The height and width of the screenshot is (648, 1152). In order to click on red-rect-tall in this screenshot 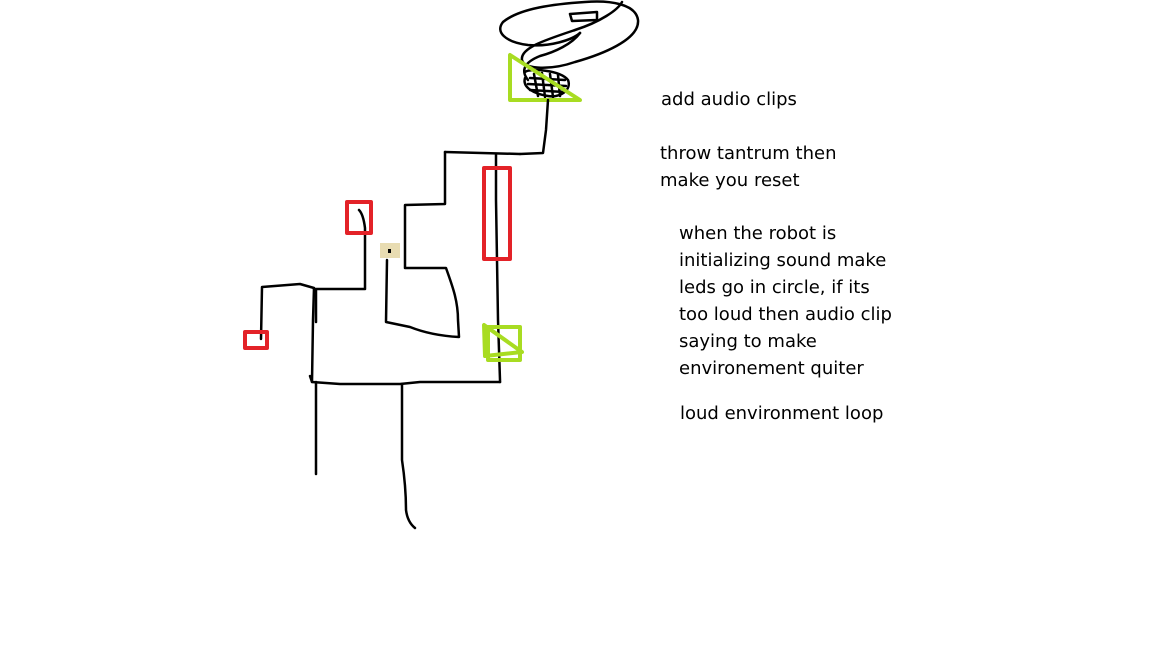, I will do `click(497, 213)`.